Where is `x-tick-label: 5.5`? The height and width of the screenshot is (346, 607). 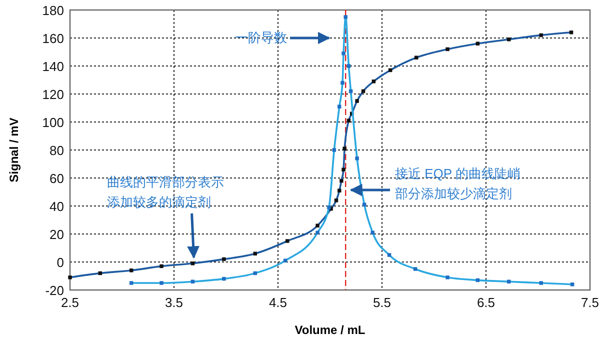
x-tick-label: 5.5 is located at coordinates (382, 302).